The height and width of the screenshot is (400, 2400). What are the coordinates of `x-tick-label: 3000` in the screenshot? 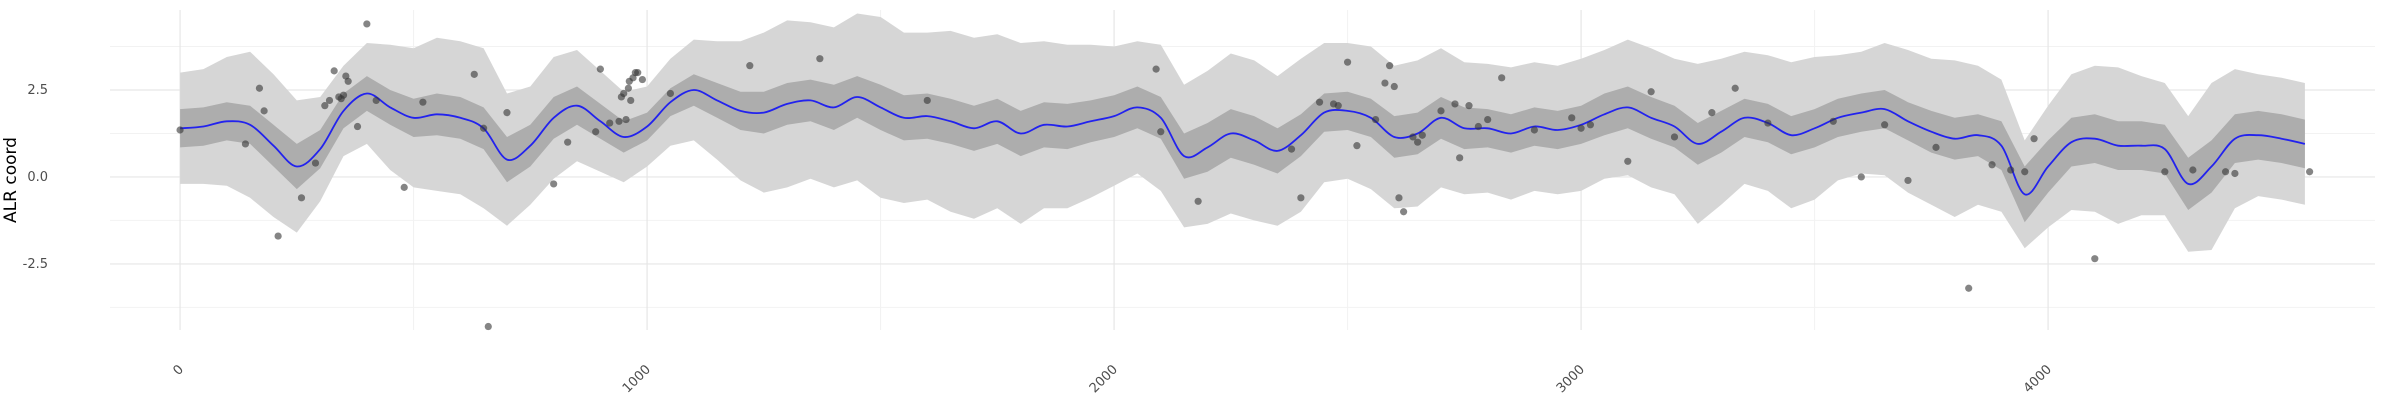 It's located at (1571, 379).